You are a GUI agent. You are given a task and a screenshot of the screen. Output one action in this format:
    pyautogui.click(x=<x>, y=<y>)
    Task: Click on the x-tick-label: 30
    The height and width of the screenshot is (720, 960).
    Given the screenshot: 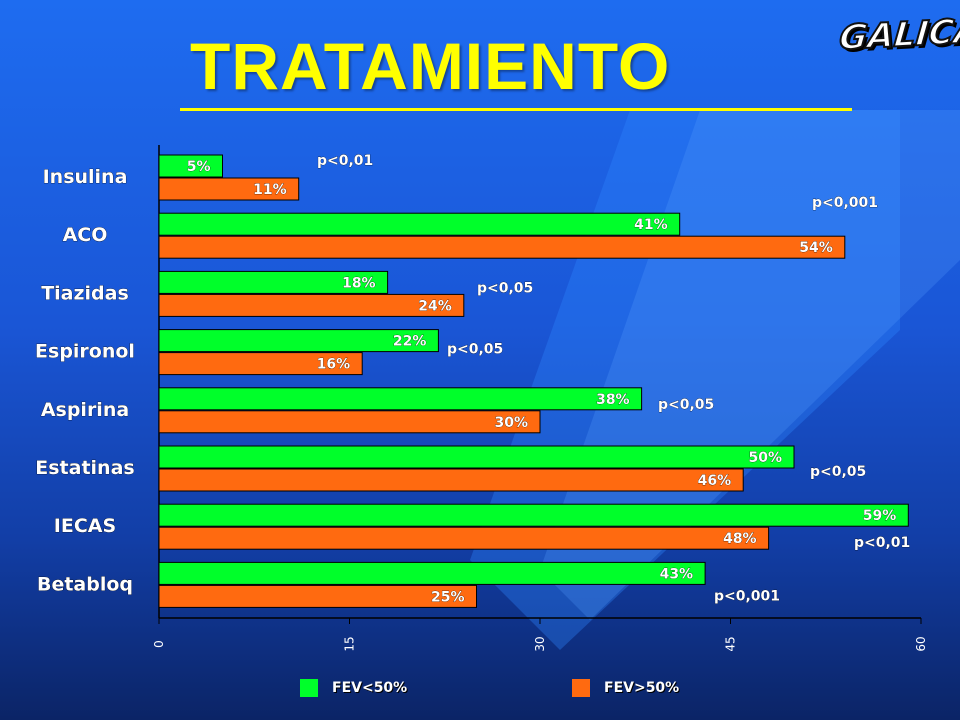 What is the action you would take?
    pyautogui.click(x=540, y=643)
    